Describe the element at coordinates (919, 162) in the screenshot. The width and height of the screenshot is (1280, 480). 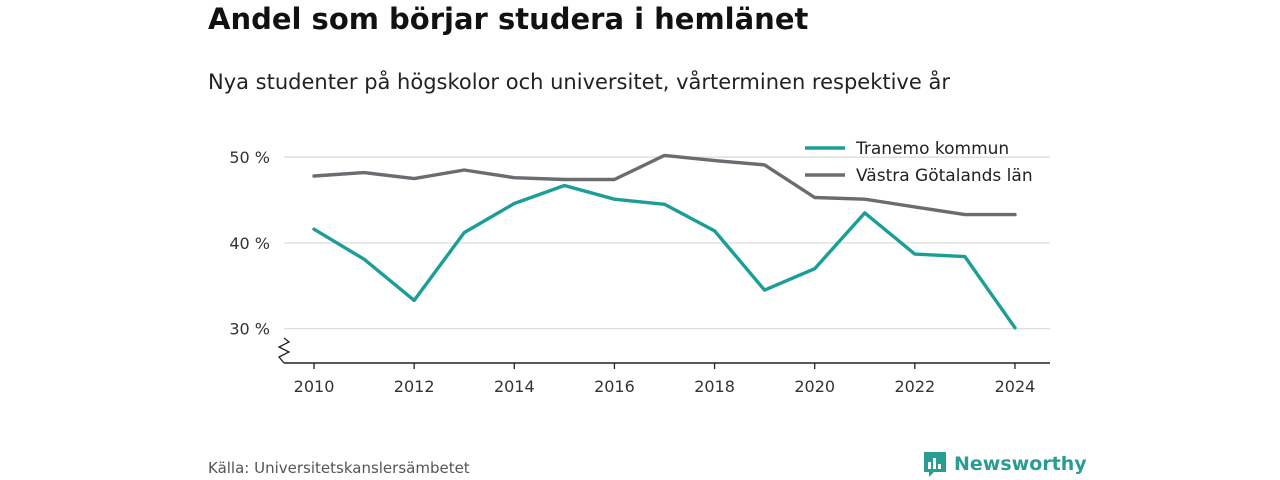
I see `legend: Tranemo kommun Västra Götalands län` at that location.